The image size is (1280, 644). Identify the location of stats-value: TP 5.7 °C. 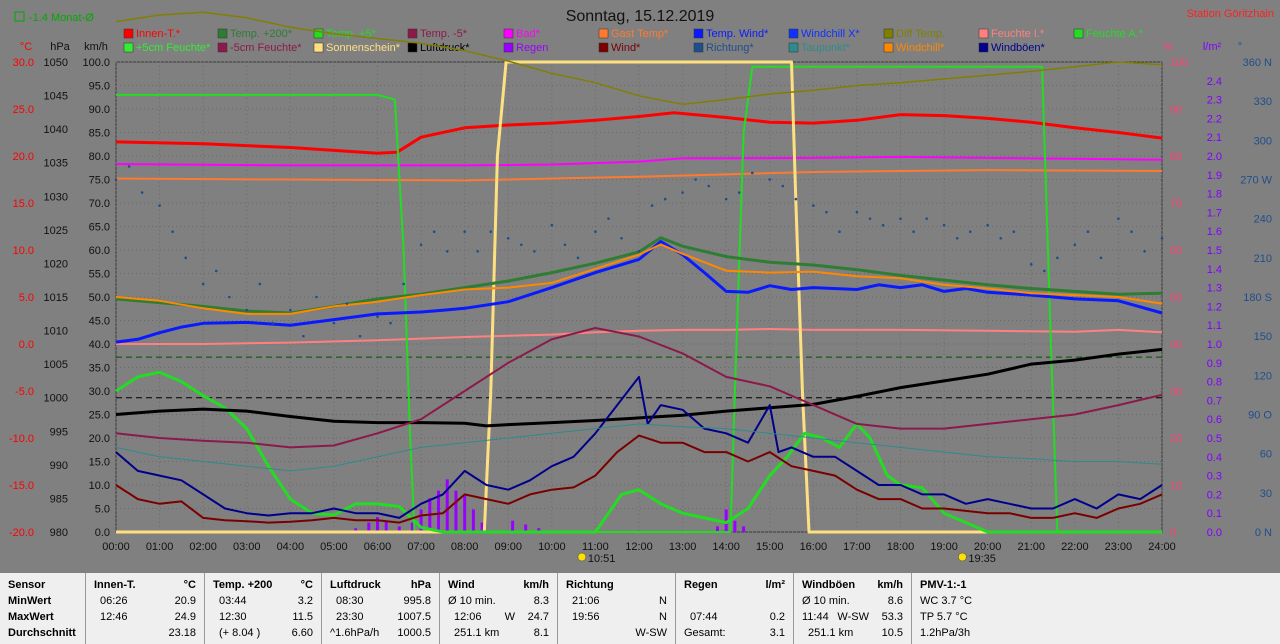
(944, 617).